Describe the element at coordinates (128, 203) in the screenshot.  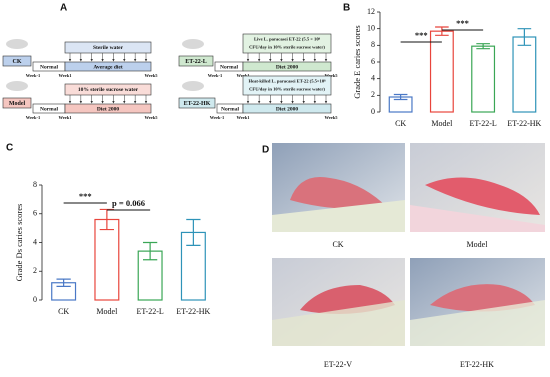
I see `significance-label: p = 0.066` at that location.